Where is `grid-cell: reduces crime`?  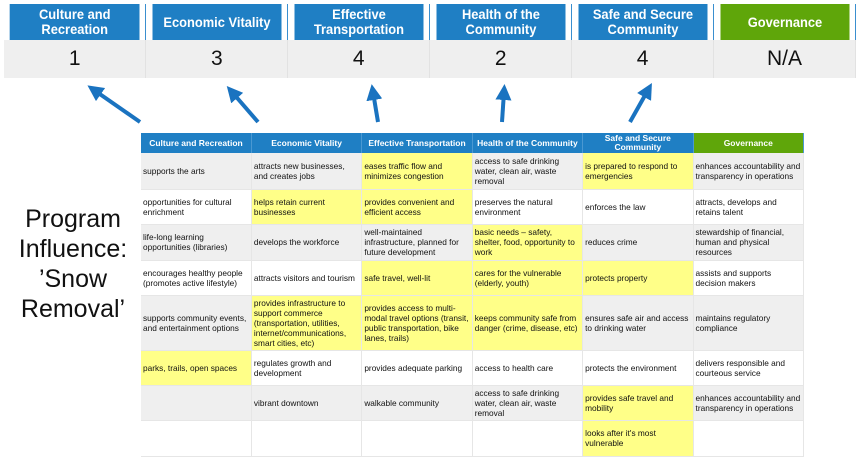
grid-cell: reduces crime is located at coordinates (638, 242).